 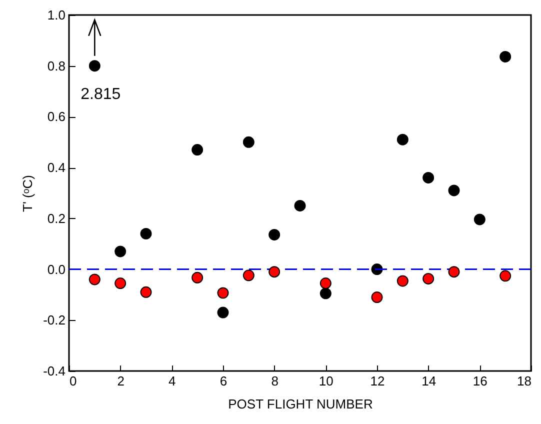 What do you see at coordinates (300, 404) in the screenshot?
I see `x-axis-title: POST FLIGHT NUMBER` at bounding box center [300, 404].